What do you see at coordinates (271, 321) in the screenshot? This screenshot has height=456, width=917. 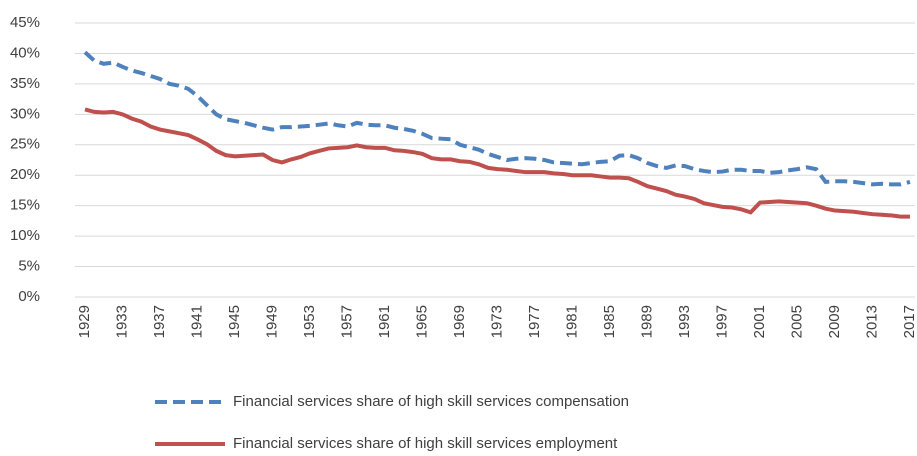 I see `x-tick-label: 1949` at bounding box center [271, 321].